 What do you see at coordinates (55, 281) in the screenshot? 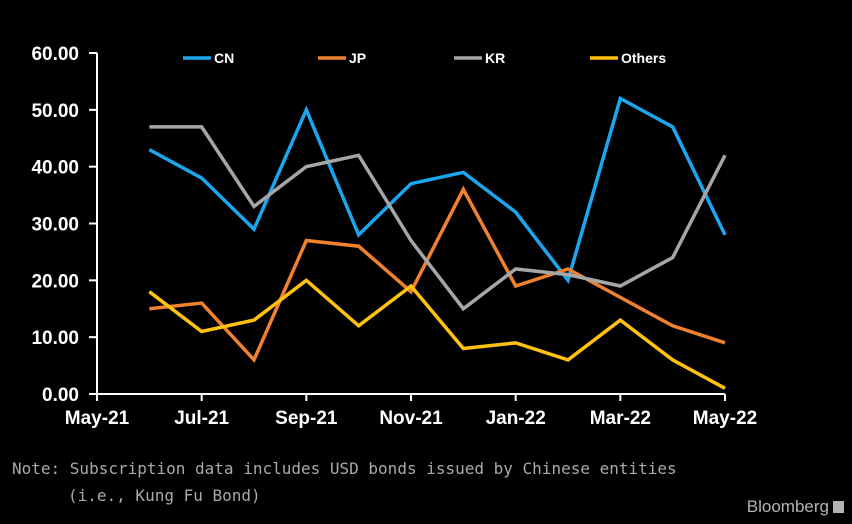
I see `y-tick-label: 20.00` at bounding box center [55, 281].